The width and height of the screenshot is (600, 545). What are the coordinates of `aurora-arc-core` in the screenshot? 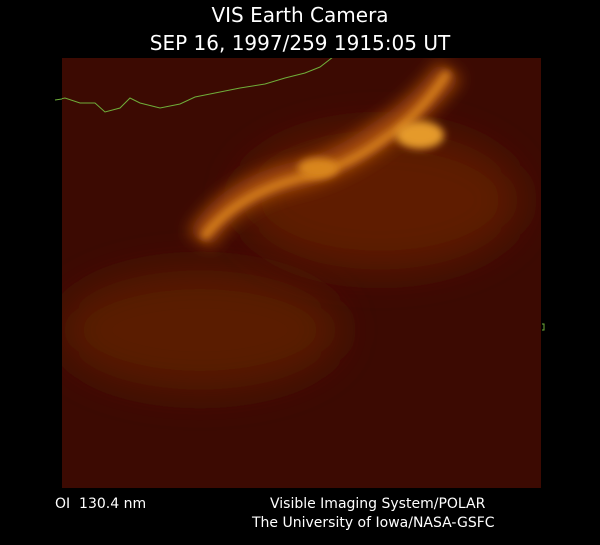 It's located at (325, 155).